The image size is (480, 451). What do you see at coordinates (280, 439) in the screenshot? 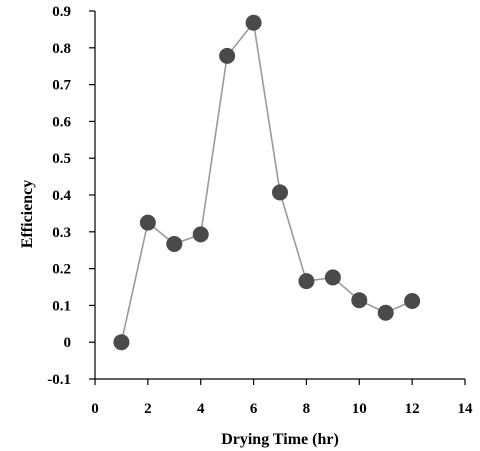
I see `x-axis-title: Drying Time (hr)` at bounding box center [280, 439].